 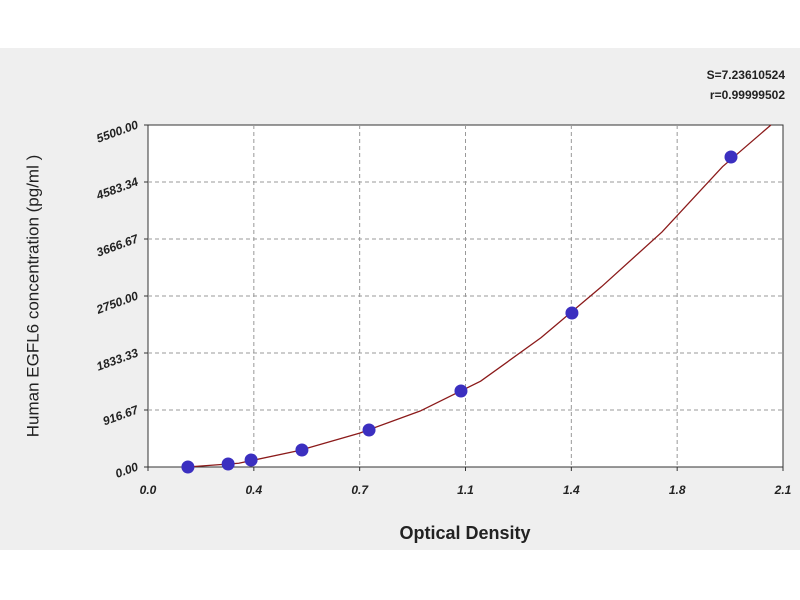 What do you see at coordinates (746, 75) in the screenshot?
I see `annotation: S=7.23610524` at bounding box center [746, 75].